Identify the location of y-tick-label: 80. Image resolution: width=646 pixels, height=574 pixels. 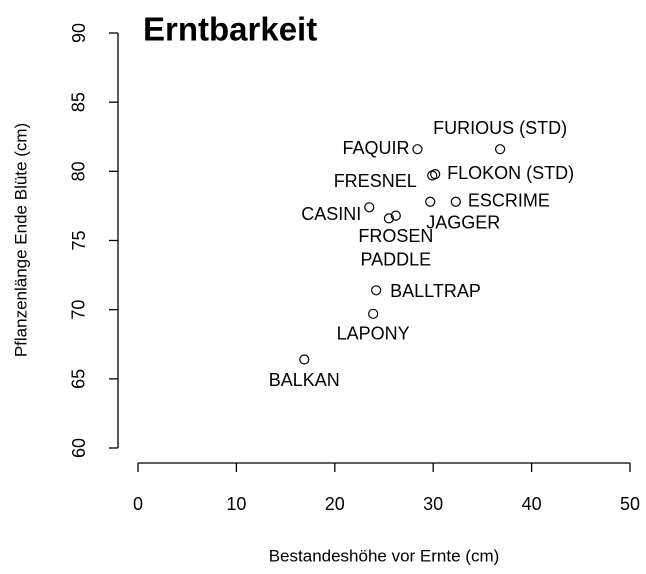
(79, 171).